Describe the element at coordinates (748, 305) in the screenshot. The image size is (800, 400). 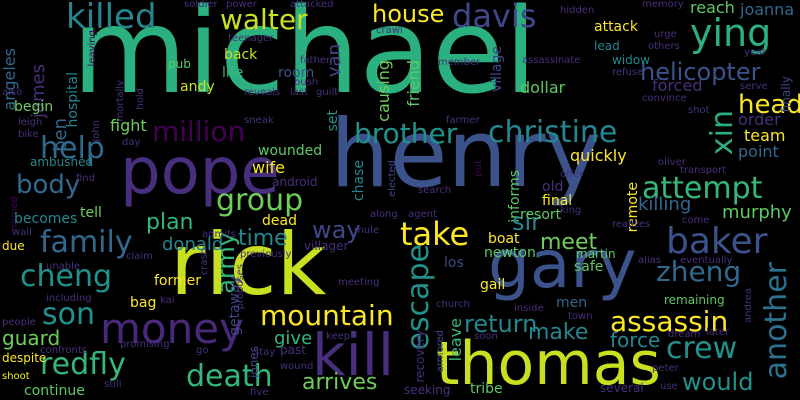
I see `word-andrea: andrea` at that location.